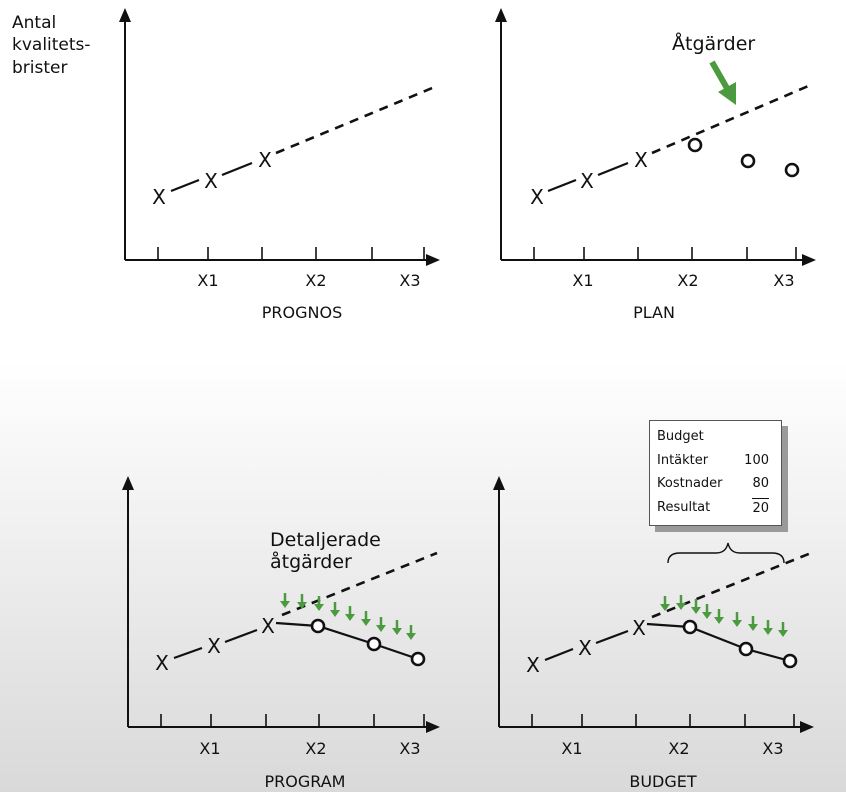 This screenshot has width=846, height=792. I want to click on budget-row: Intäkter 100, so click(719, 463).